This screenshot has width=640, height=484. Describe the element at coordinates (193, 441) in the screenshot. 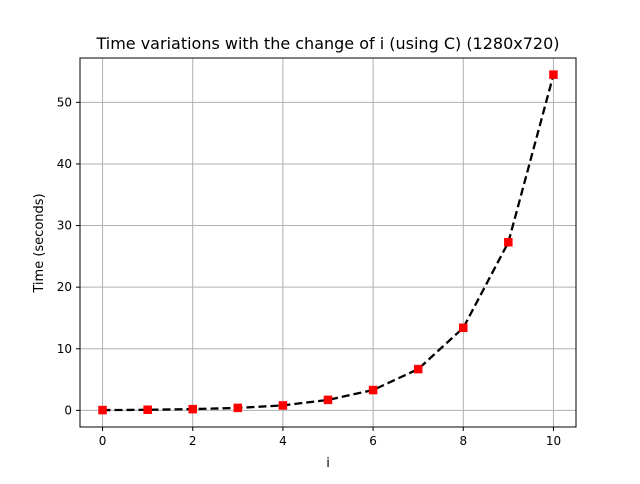

I see `x-tick-label: 2` at that location.